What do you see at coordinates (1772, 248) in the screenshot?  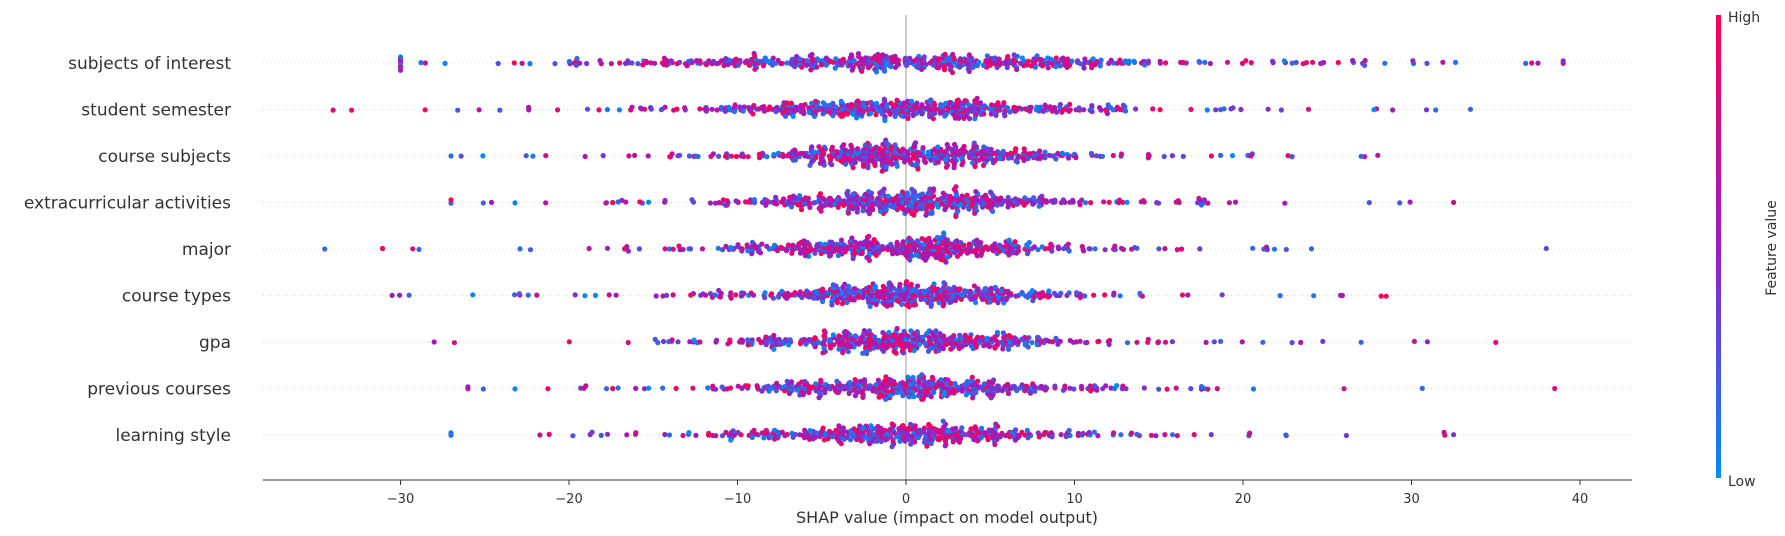 I see `colorbar-title: Feature value` at bounding box center [1772, 248].